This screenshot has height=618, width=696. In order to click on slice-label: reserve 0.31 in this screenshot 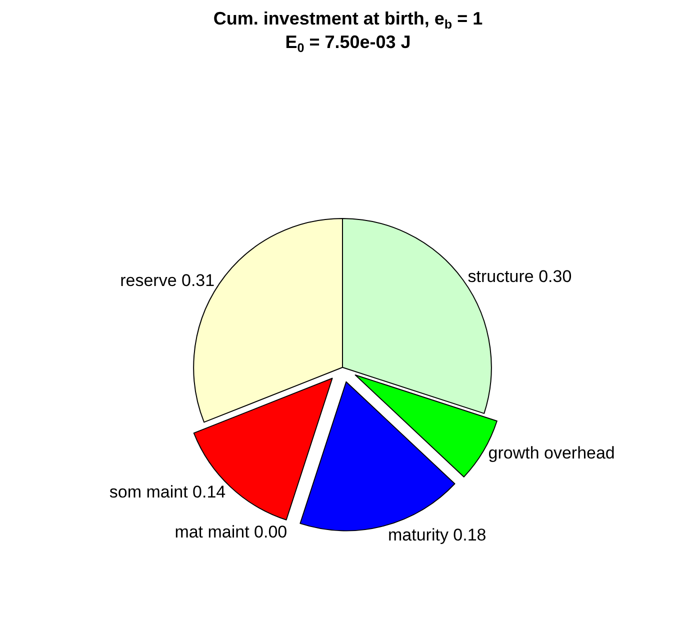, I will do `click(167, 280)`.